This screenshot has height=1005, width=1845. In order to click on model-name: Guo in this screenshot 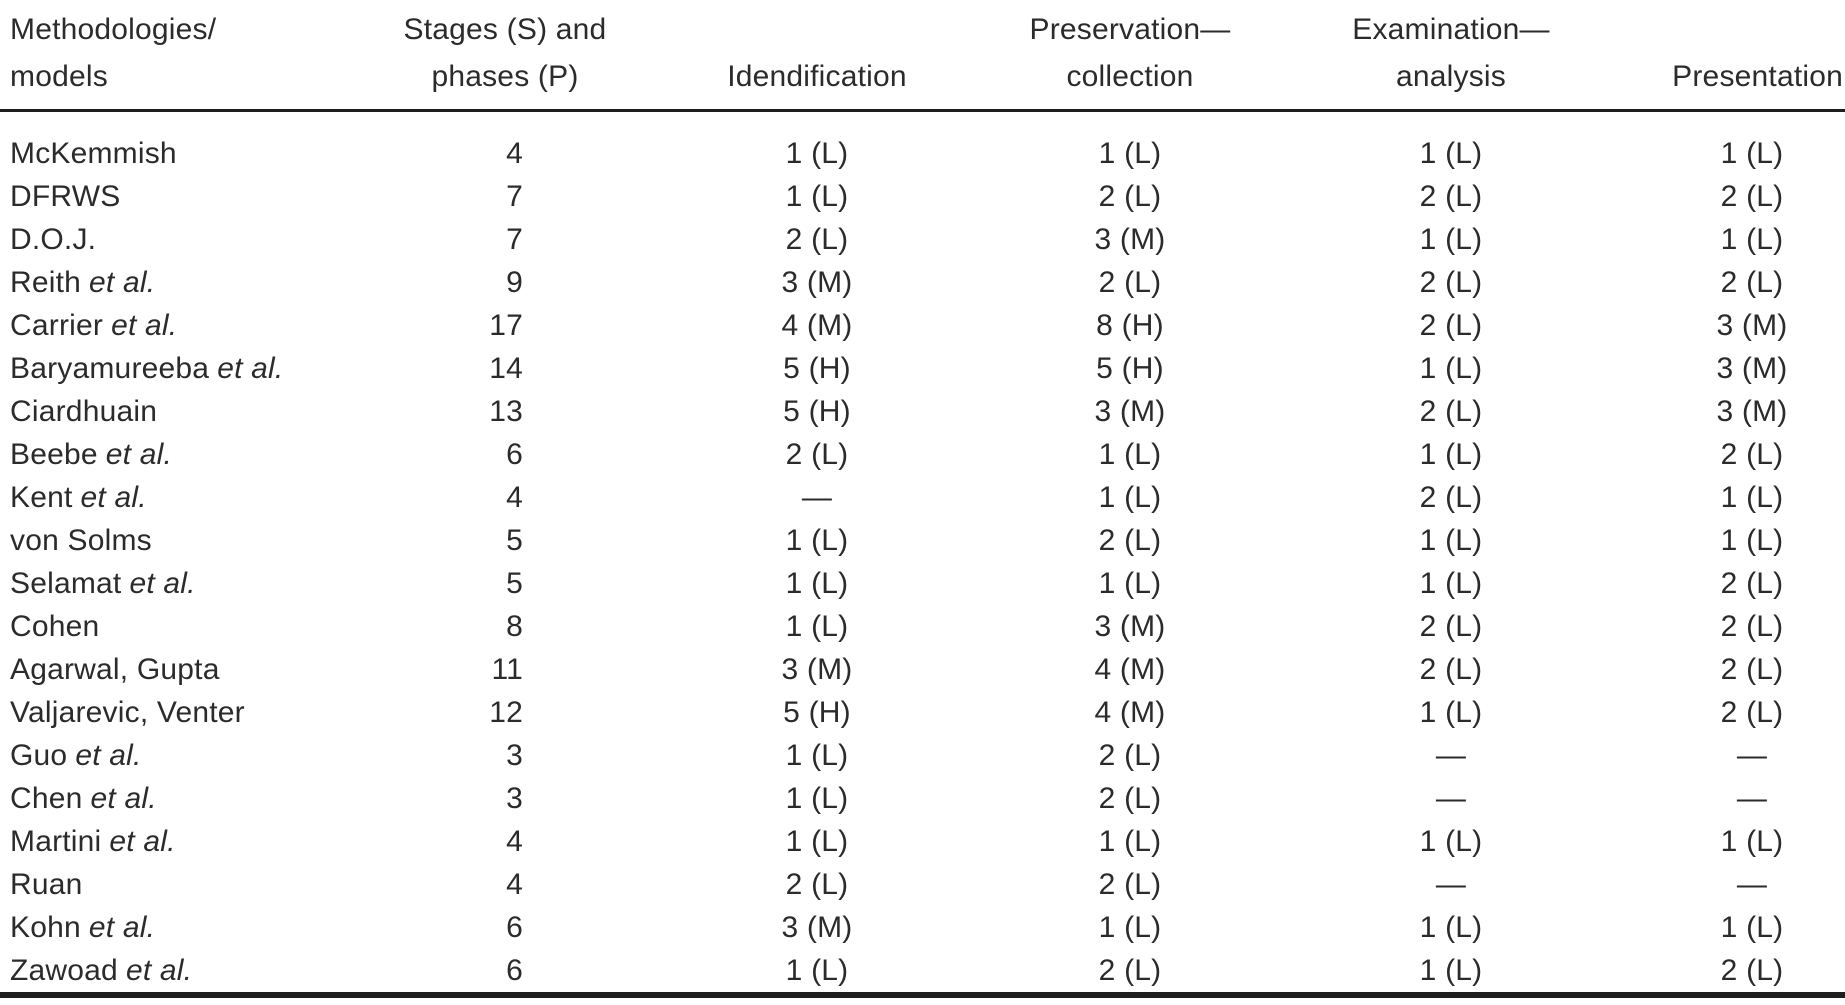, I will do `click(39, 755)`.